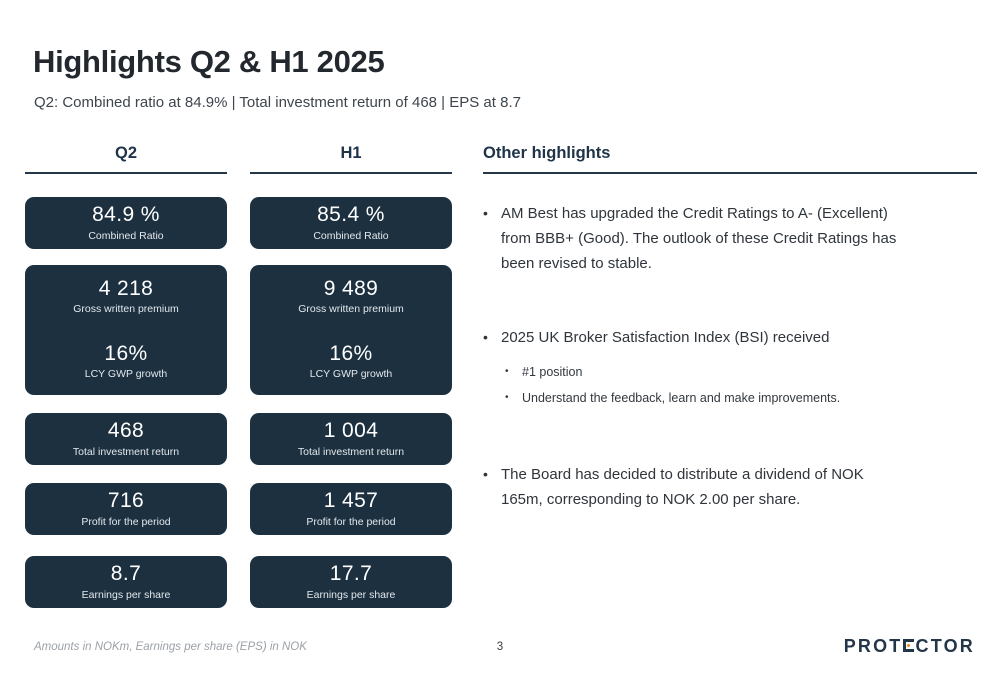  I want to click on metric-value: 85.4 %, so click(351, 215).